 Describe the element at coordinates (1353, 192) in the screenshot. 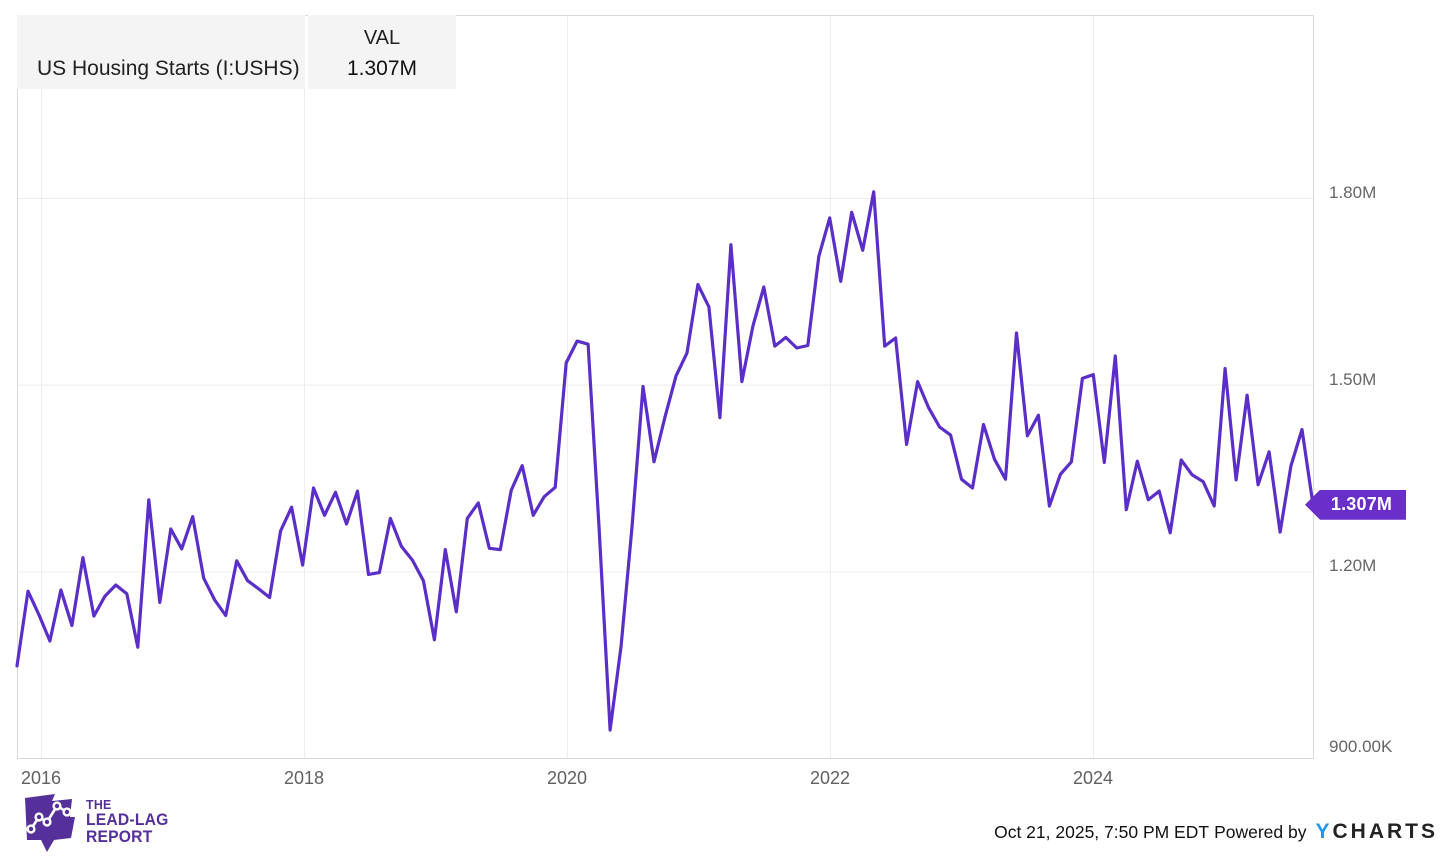

I see `y-axis-tick-label: 1.80M` at that location.